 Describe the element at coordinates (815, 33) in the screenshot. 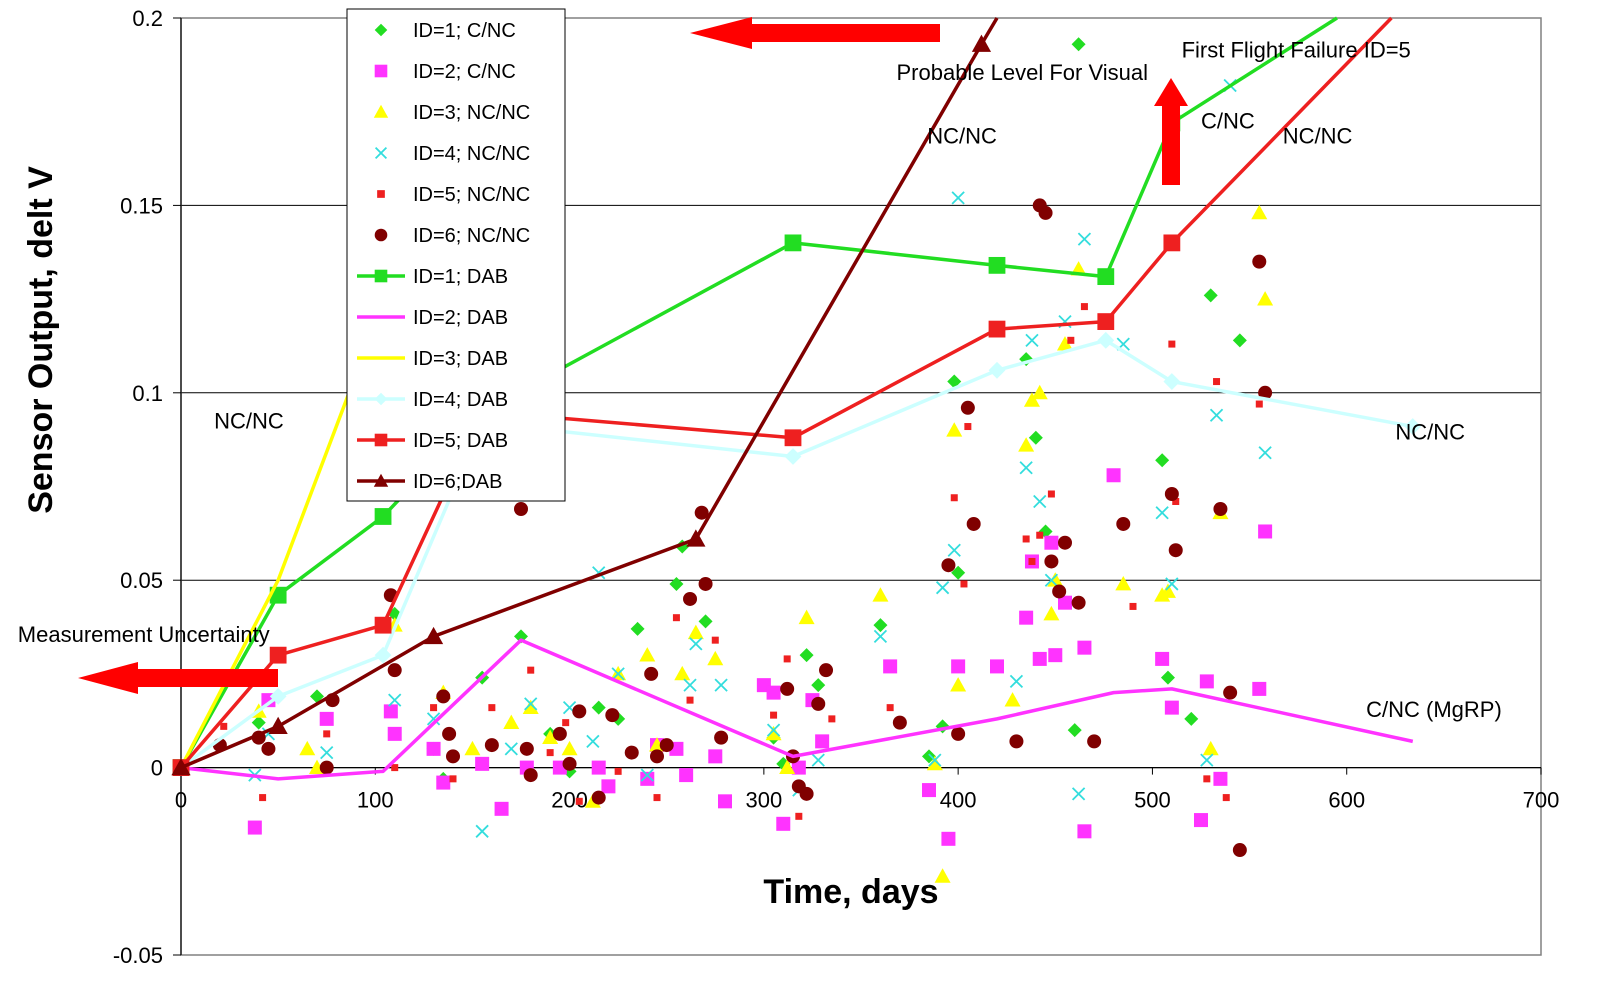

I see `probable-level-arrow` at that location.